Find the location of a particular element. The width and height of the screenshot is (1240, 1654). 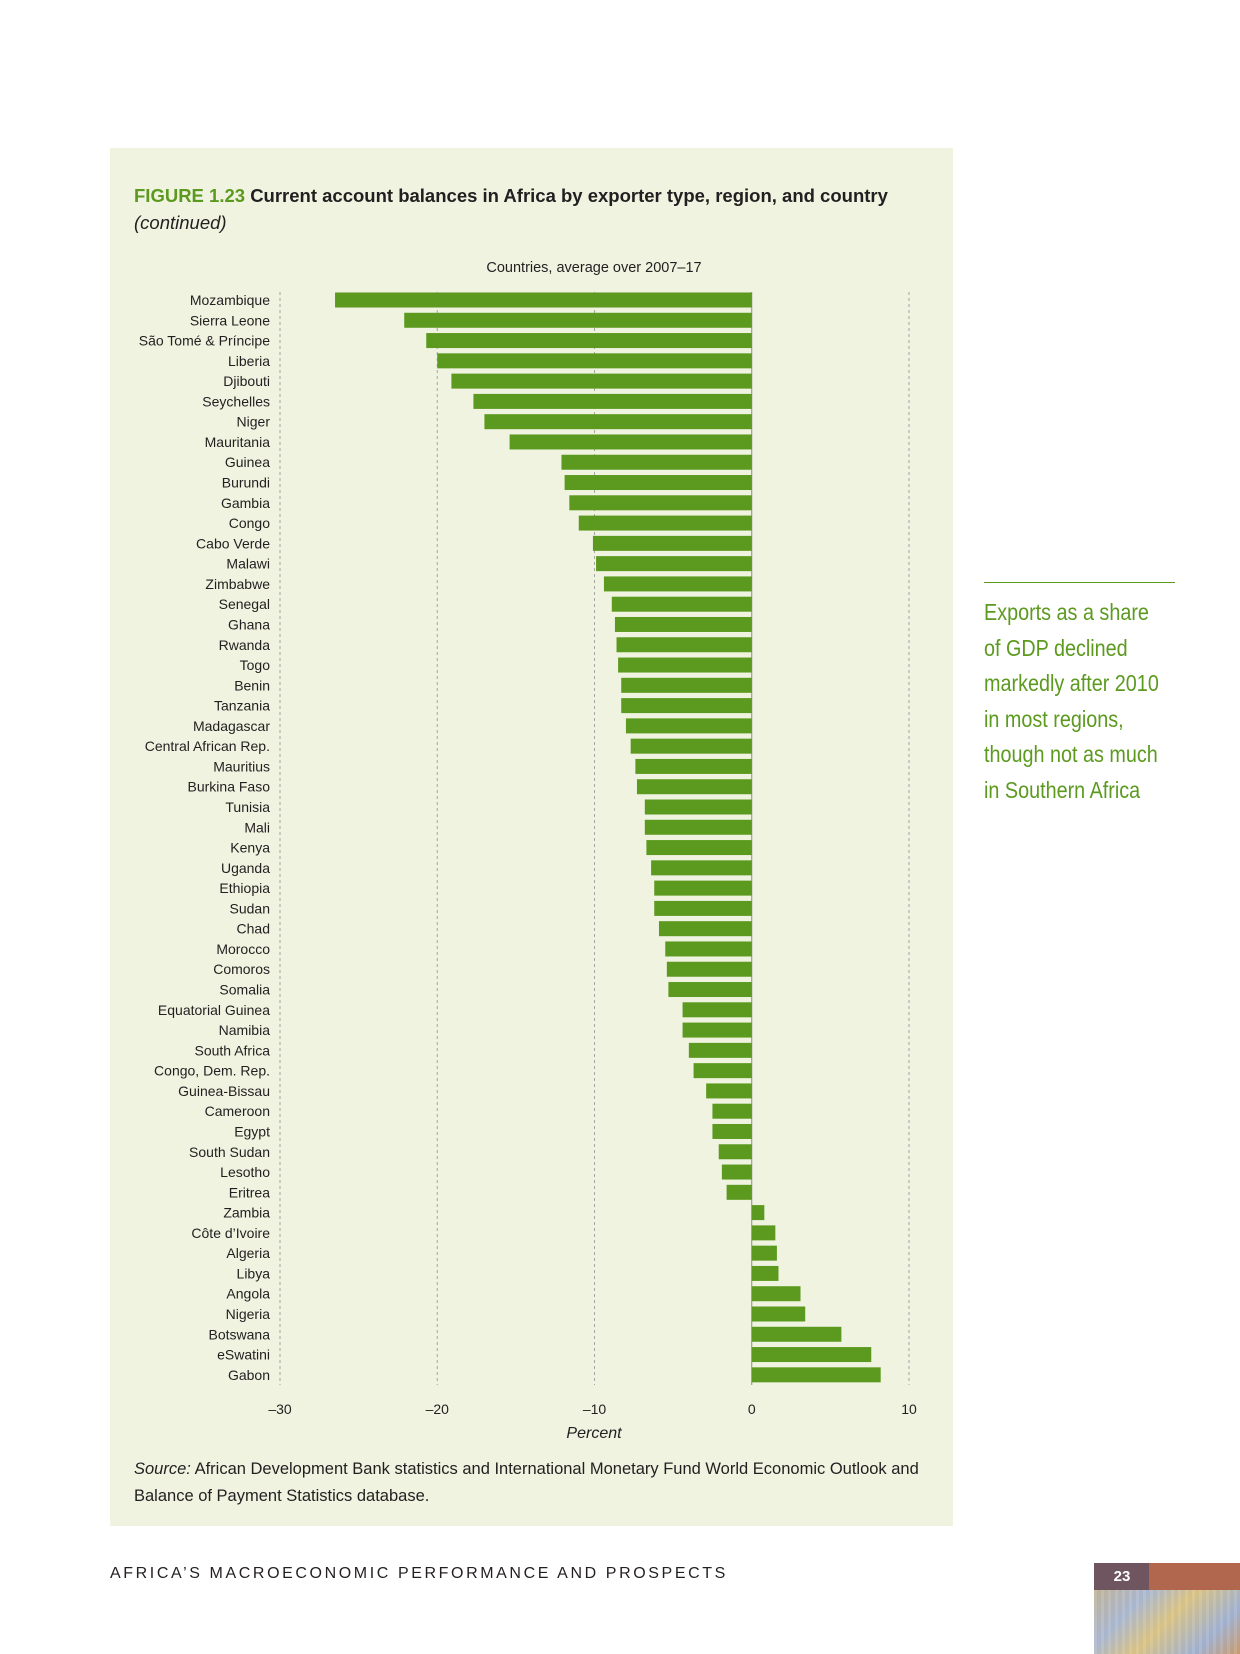

figure-label: FIGURE 1.23 is located at coordinates (190, 195).